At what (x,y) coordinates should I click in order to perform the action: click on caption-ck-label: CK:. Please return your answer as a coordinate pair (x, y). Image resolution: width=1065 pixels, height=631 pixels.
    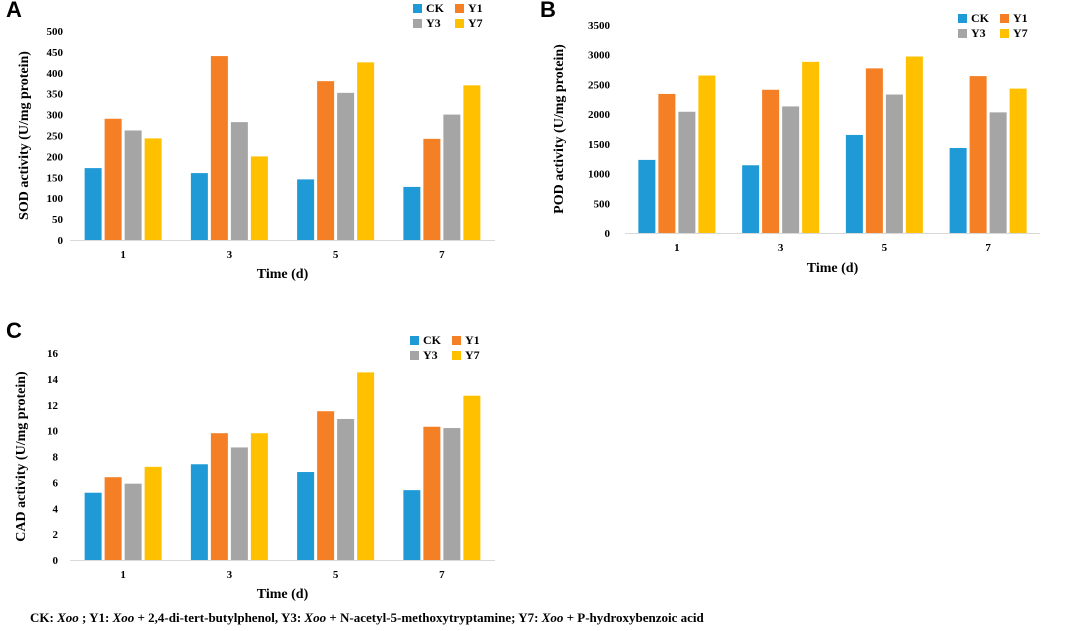
    Looking at the image, I should click on (44, 617).